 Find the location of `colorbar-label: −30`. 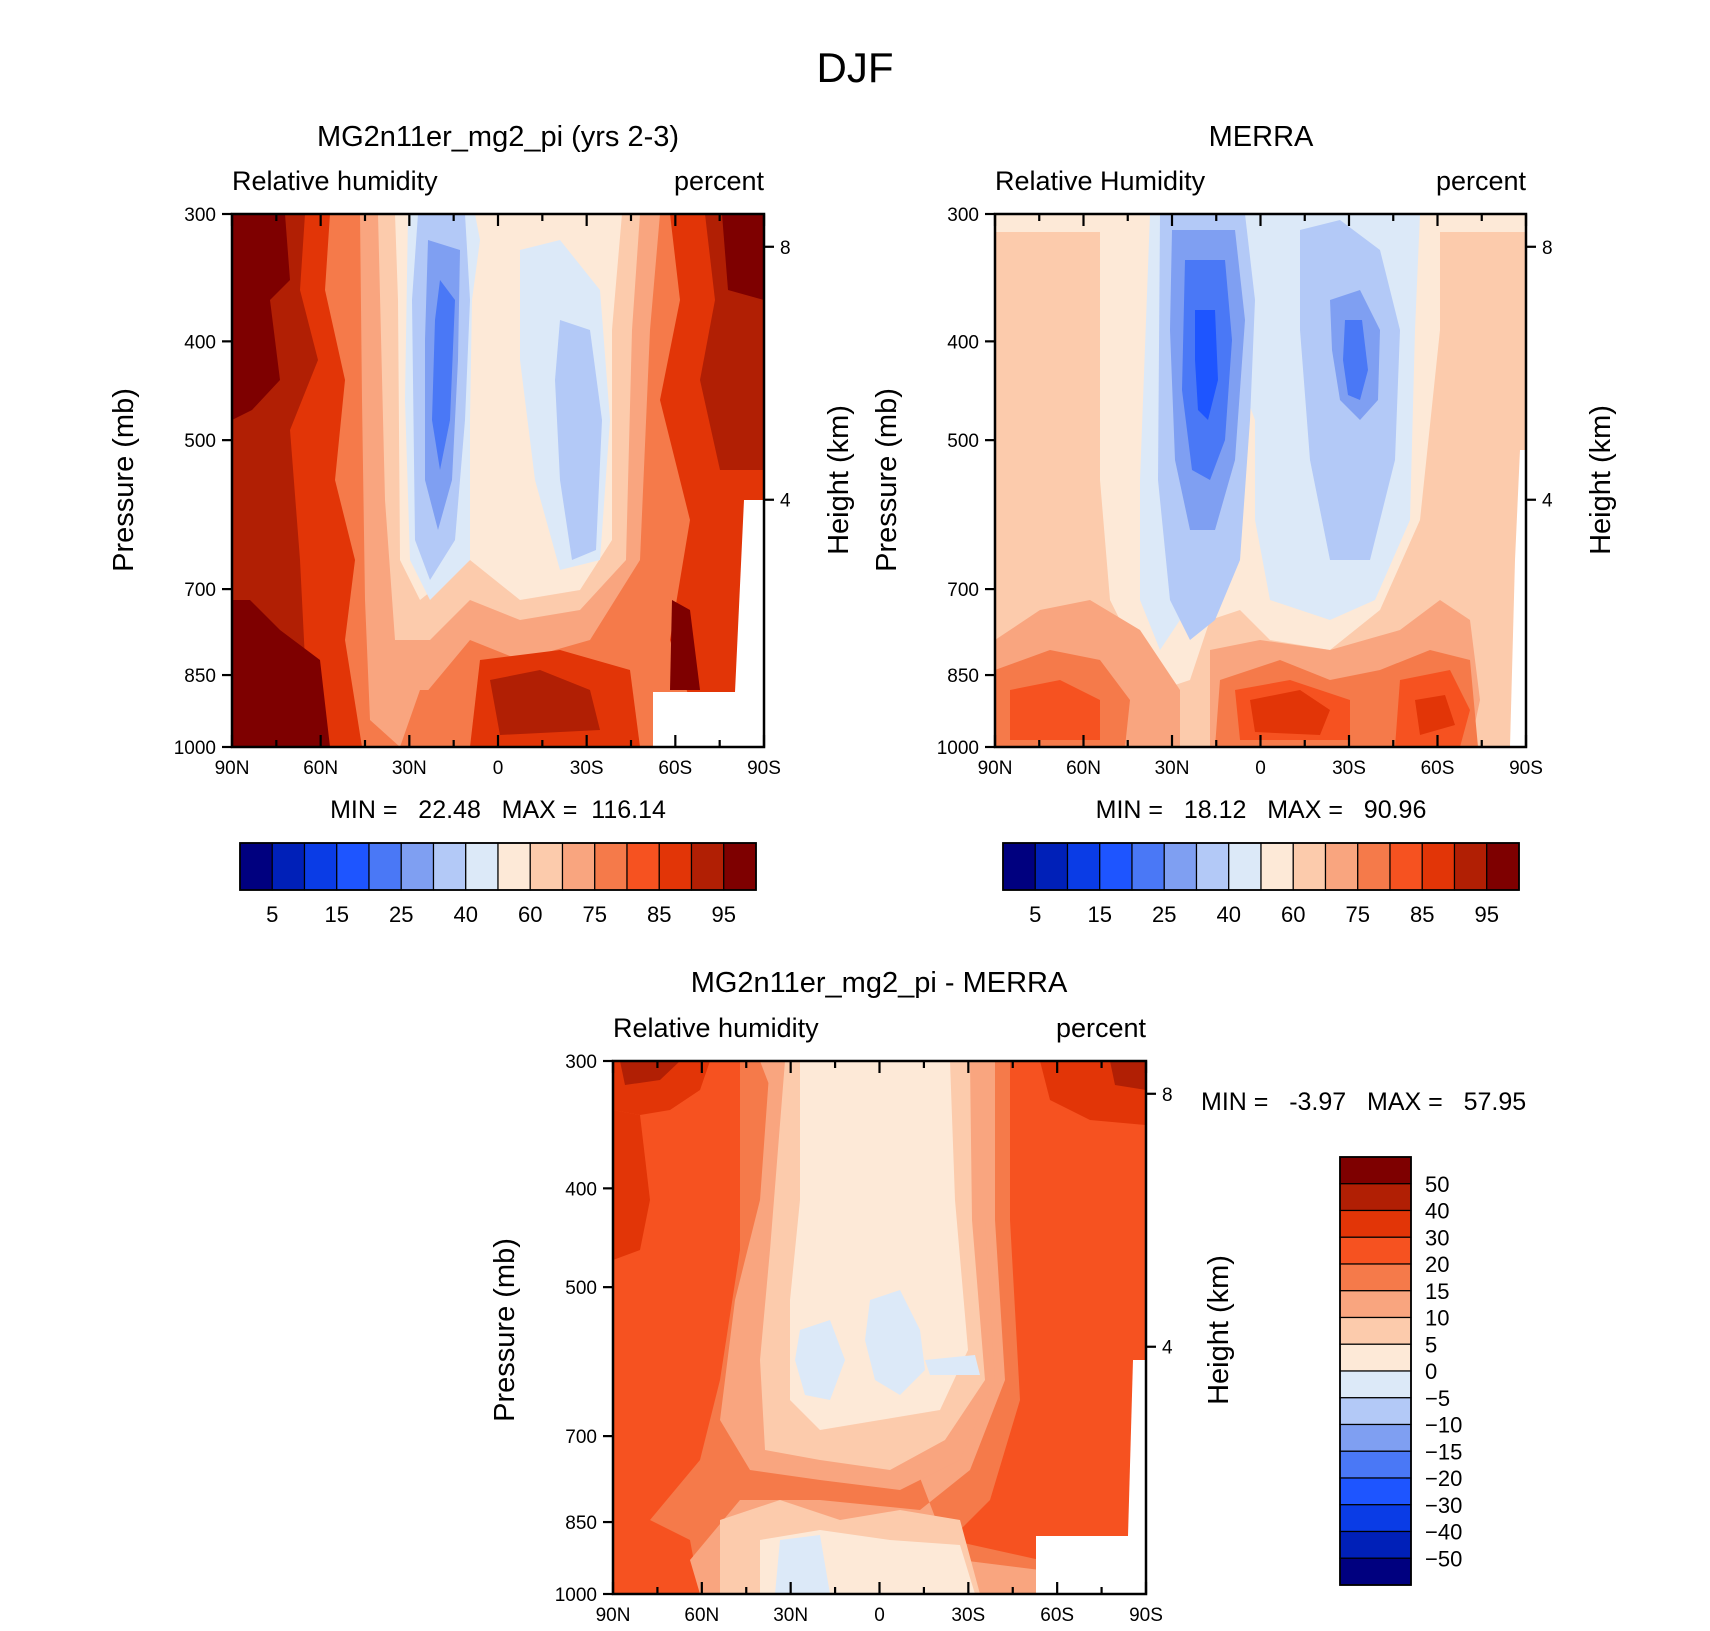

colorbar-label: −30 is located at coordinates (1443, 1505).